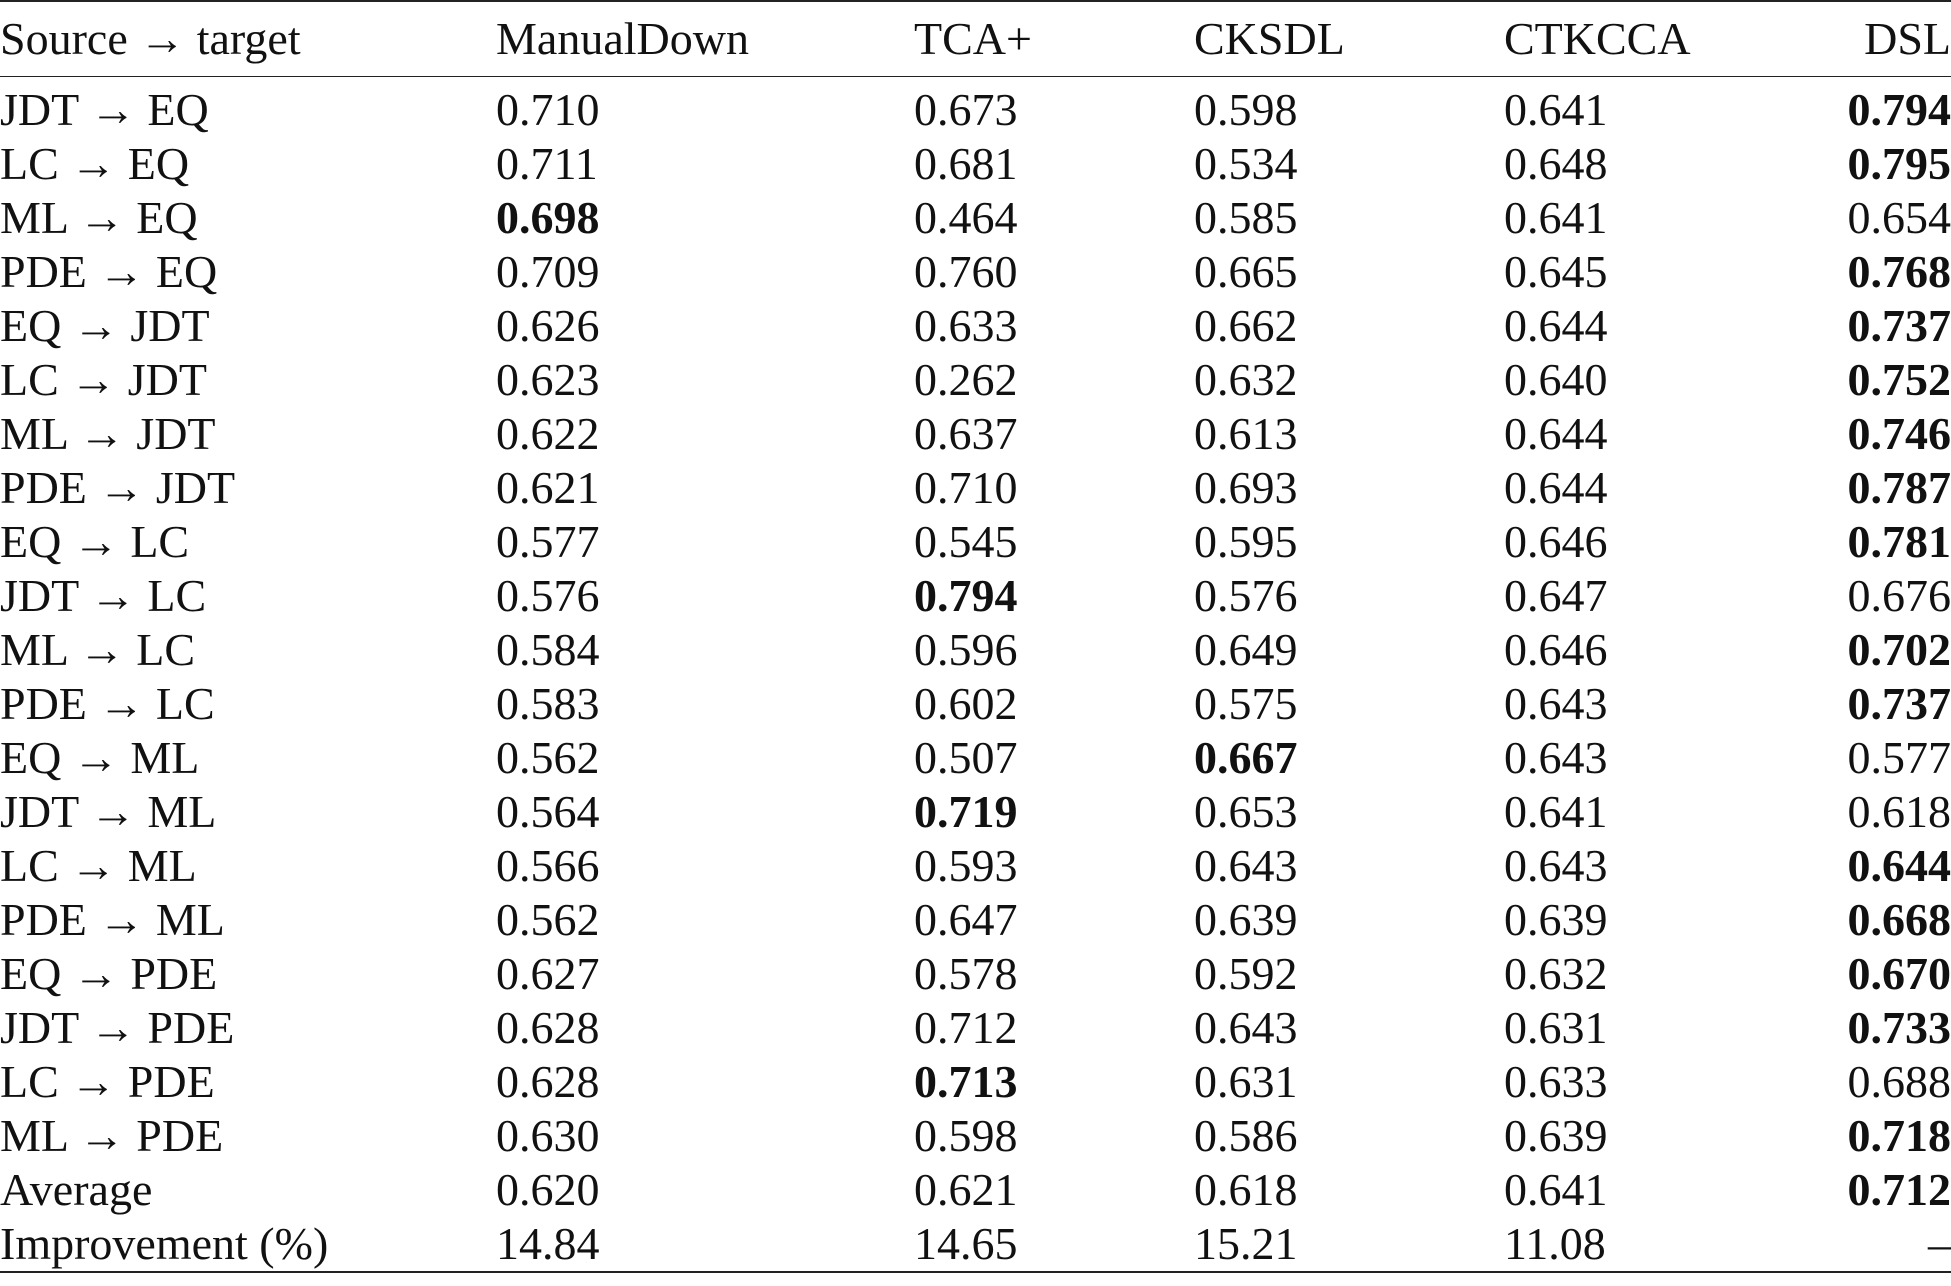 The width and height of the screenshot is (1951, 1286). Describe the element at coordinates (548, 1027) in the screenshot. I see `cell-manualdown: 0.628` at that location.